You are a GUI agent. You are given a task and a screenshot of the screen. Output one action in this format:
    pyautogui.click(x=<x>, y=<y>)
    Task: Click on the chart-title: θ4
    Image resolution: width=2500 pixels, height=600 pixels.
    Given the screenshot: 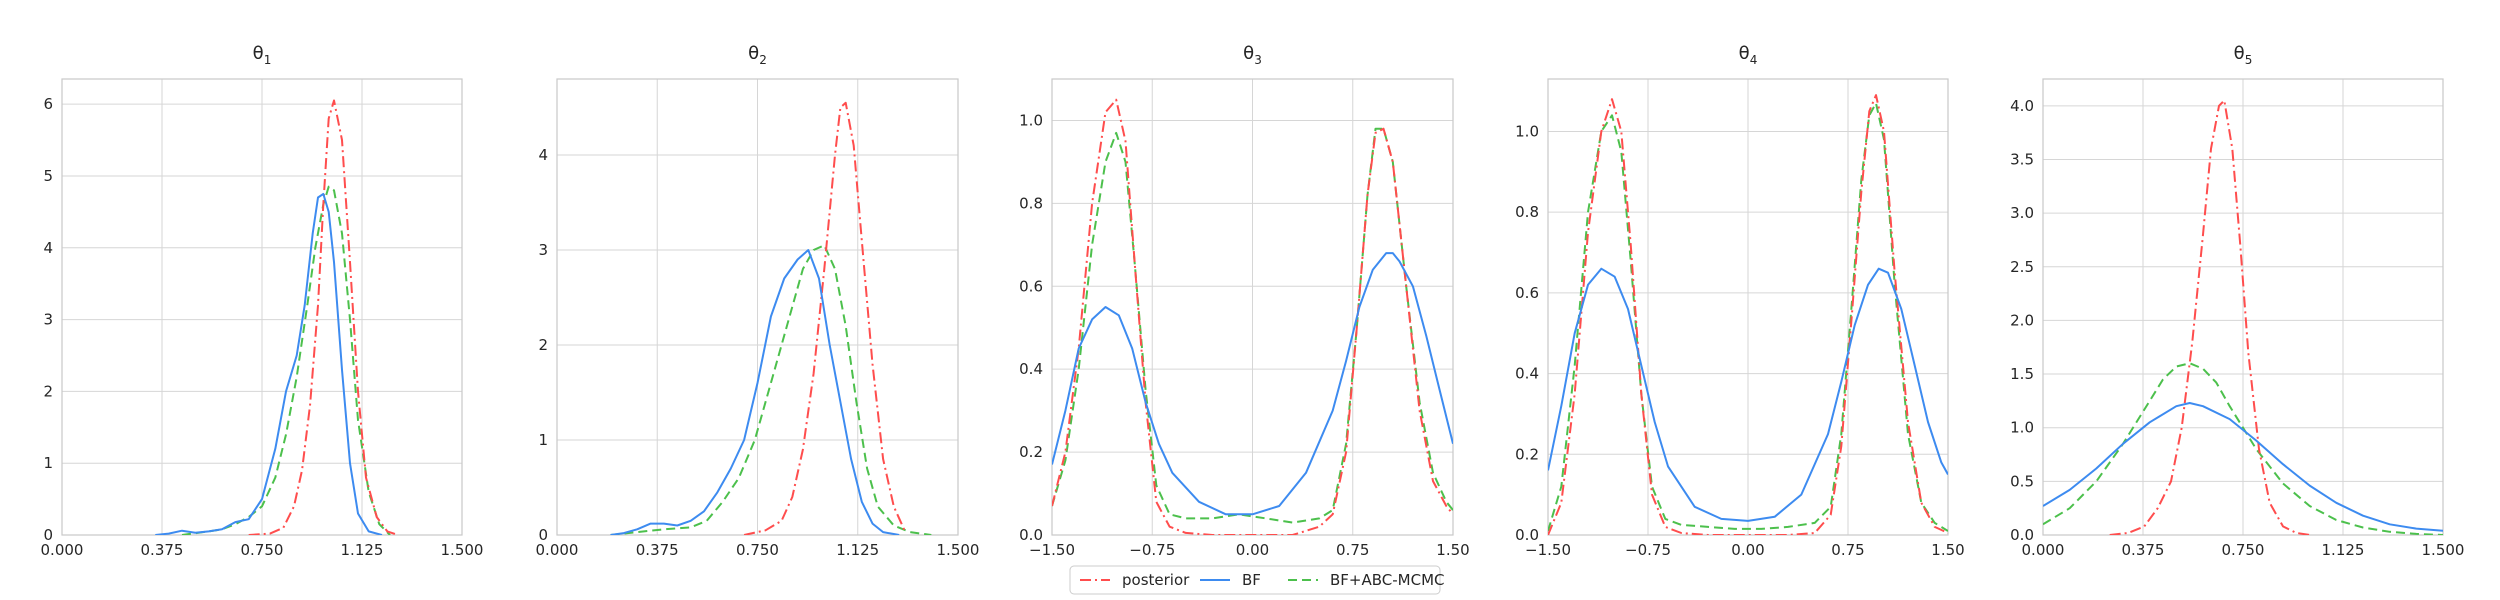 What is the action you would take?
    pyautogui.click(x=1748, y=55)
    